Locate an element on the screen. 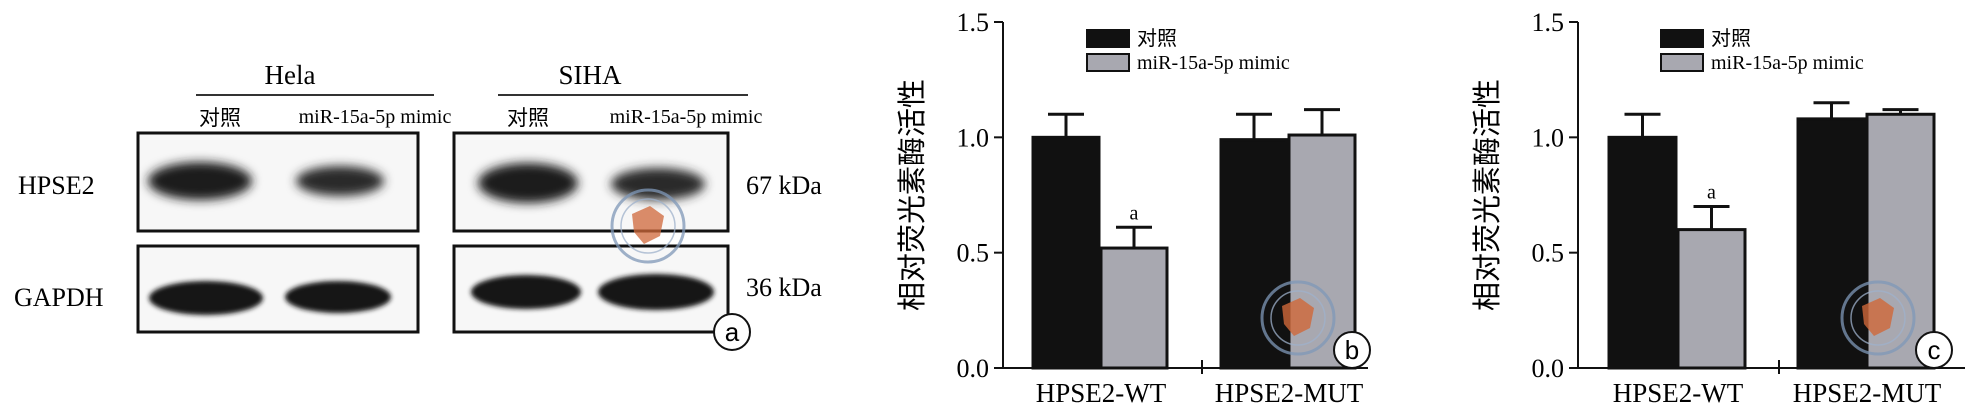  blot-strip-hpse2-hela is located at coordinates (278, 182).